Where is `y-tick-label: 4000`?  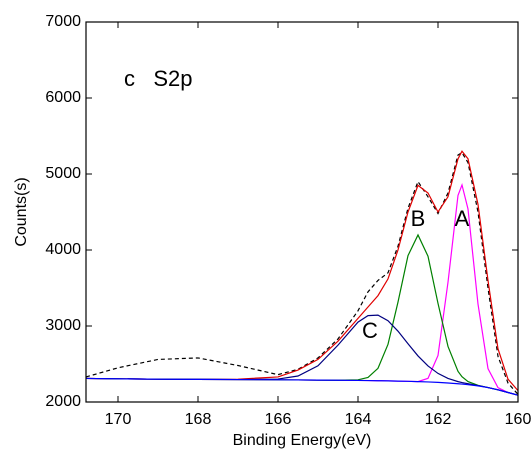 y-tick-label: 4000 is located at coordinates (63, 249).